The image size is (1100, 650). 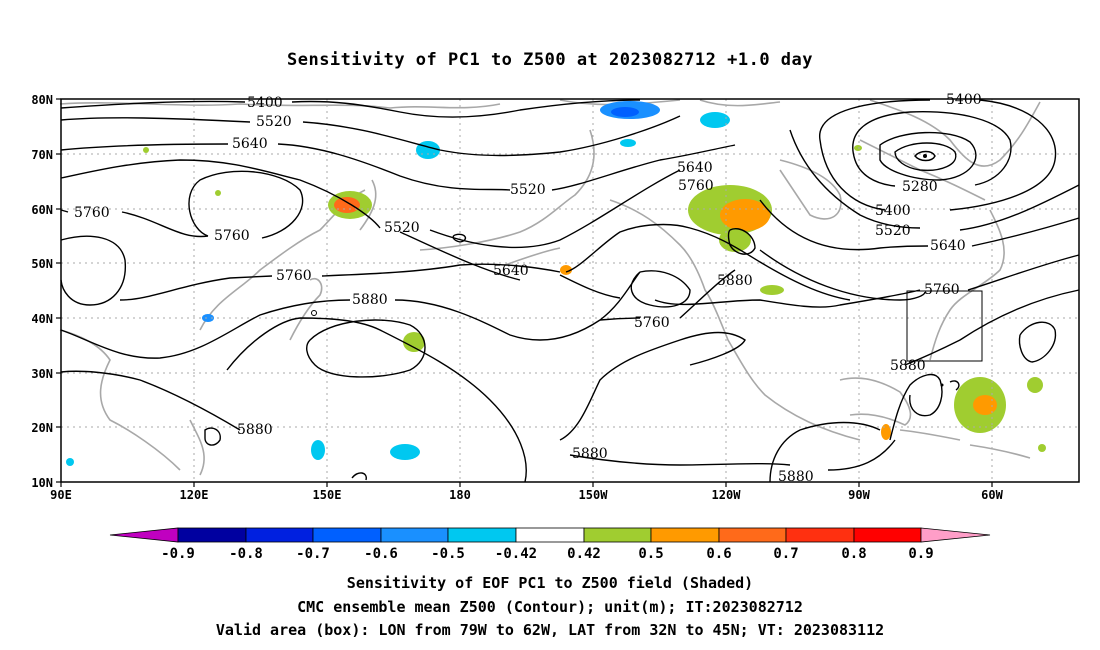 I want to click on lon-label: 120E, so click(x=194, y=495).